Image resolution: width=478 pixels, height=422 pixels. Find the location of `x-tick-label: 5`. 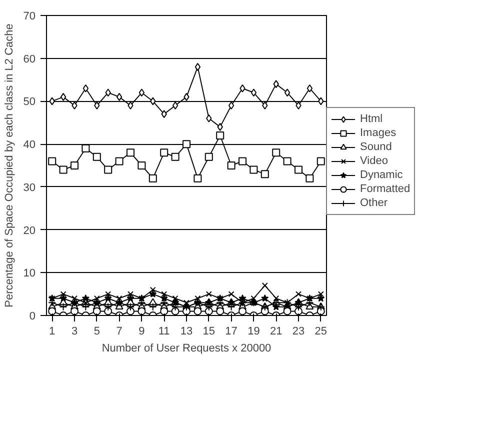

x-tick-label: 5 is located at coordinates (97, 332).